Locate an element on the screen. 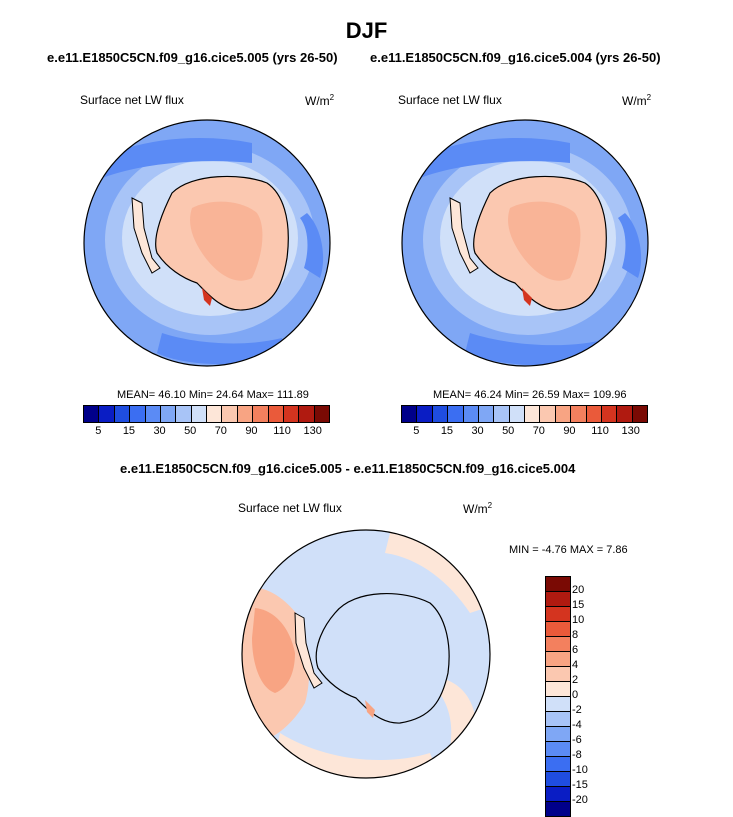 The height and width of the screenshot is (817, 733). panel2-colorbar is located at coordinates (524, 414).